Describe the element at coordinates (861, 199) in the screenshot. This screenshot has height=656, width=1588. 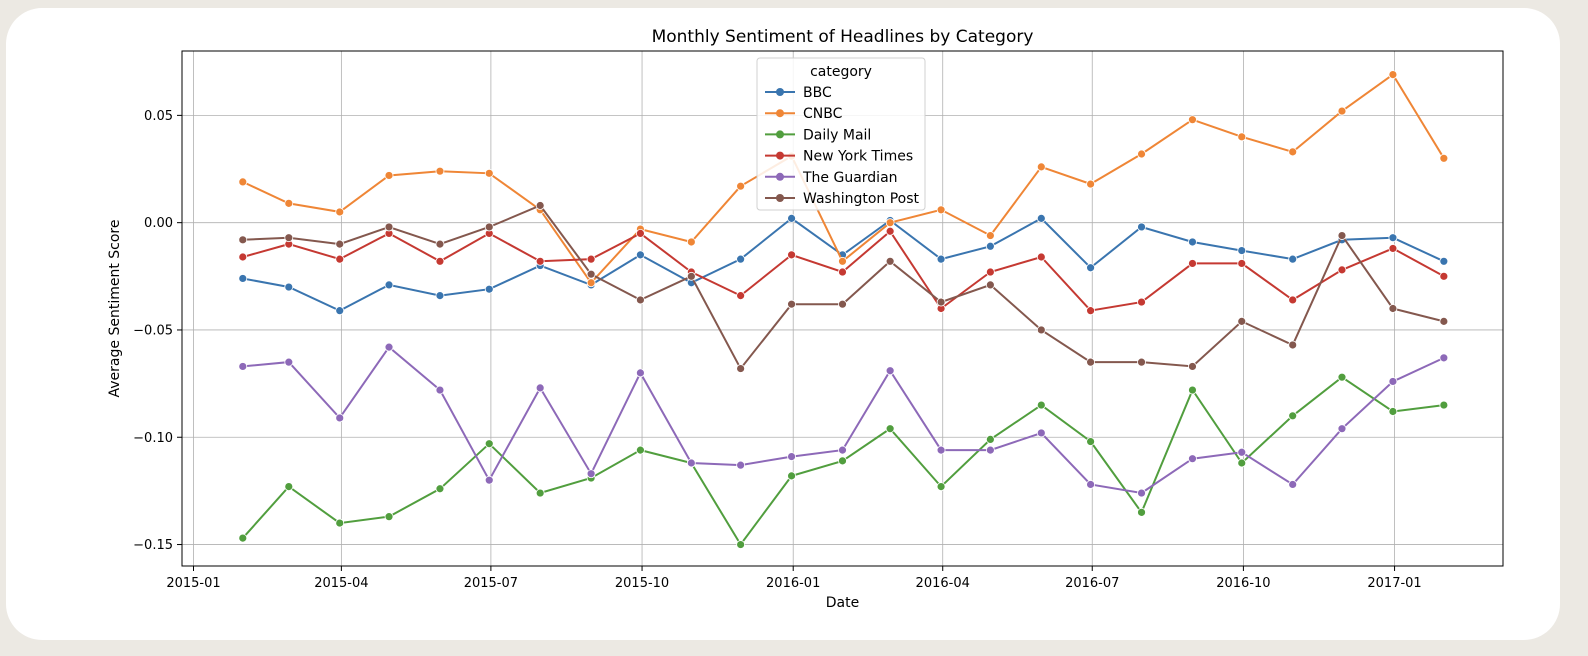
I see `legend-label: Washington Post` at that location.